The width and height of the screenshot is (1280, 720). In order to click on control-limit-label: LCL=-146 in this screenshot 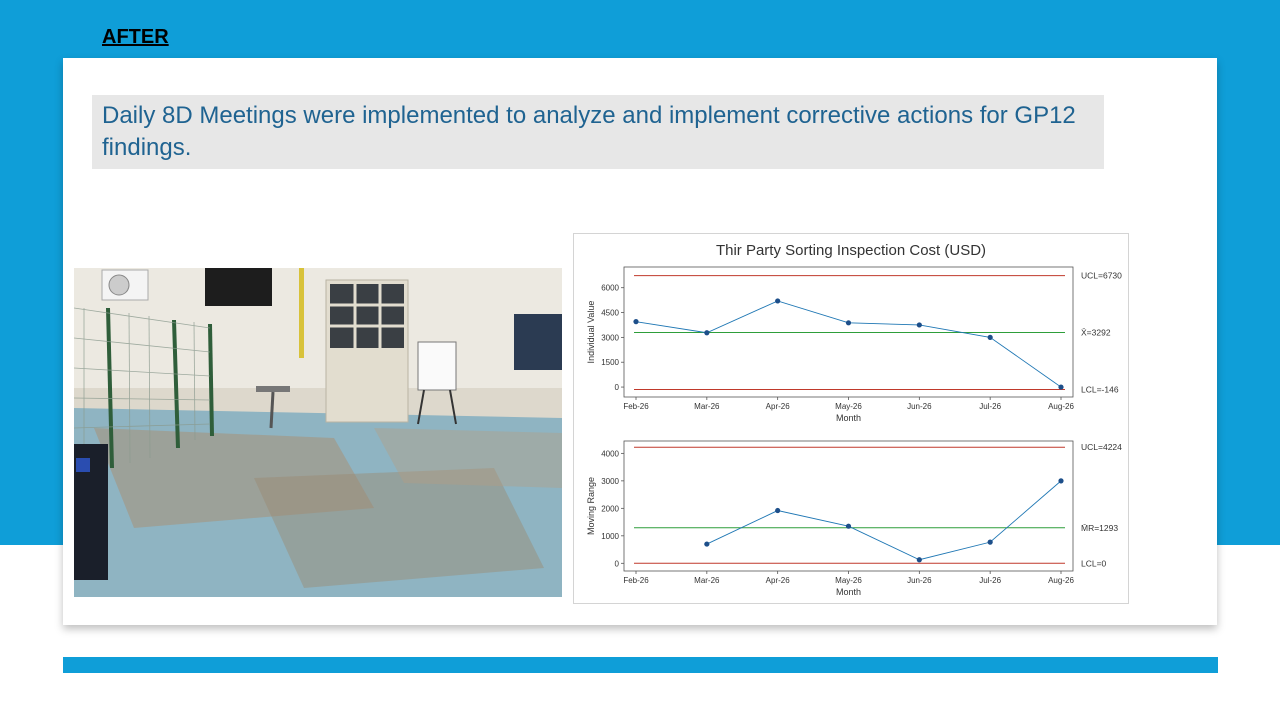, I will do `click(1100, 389)`.